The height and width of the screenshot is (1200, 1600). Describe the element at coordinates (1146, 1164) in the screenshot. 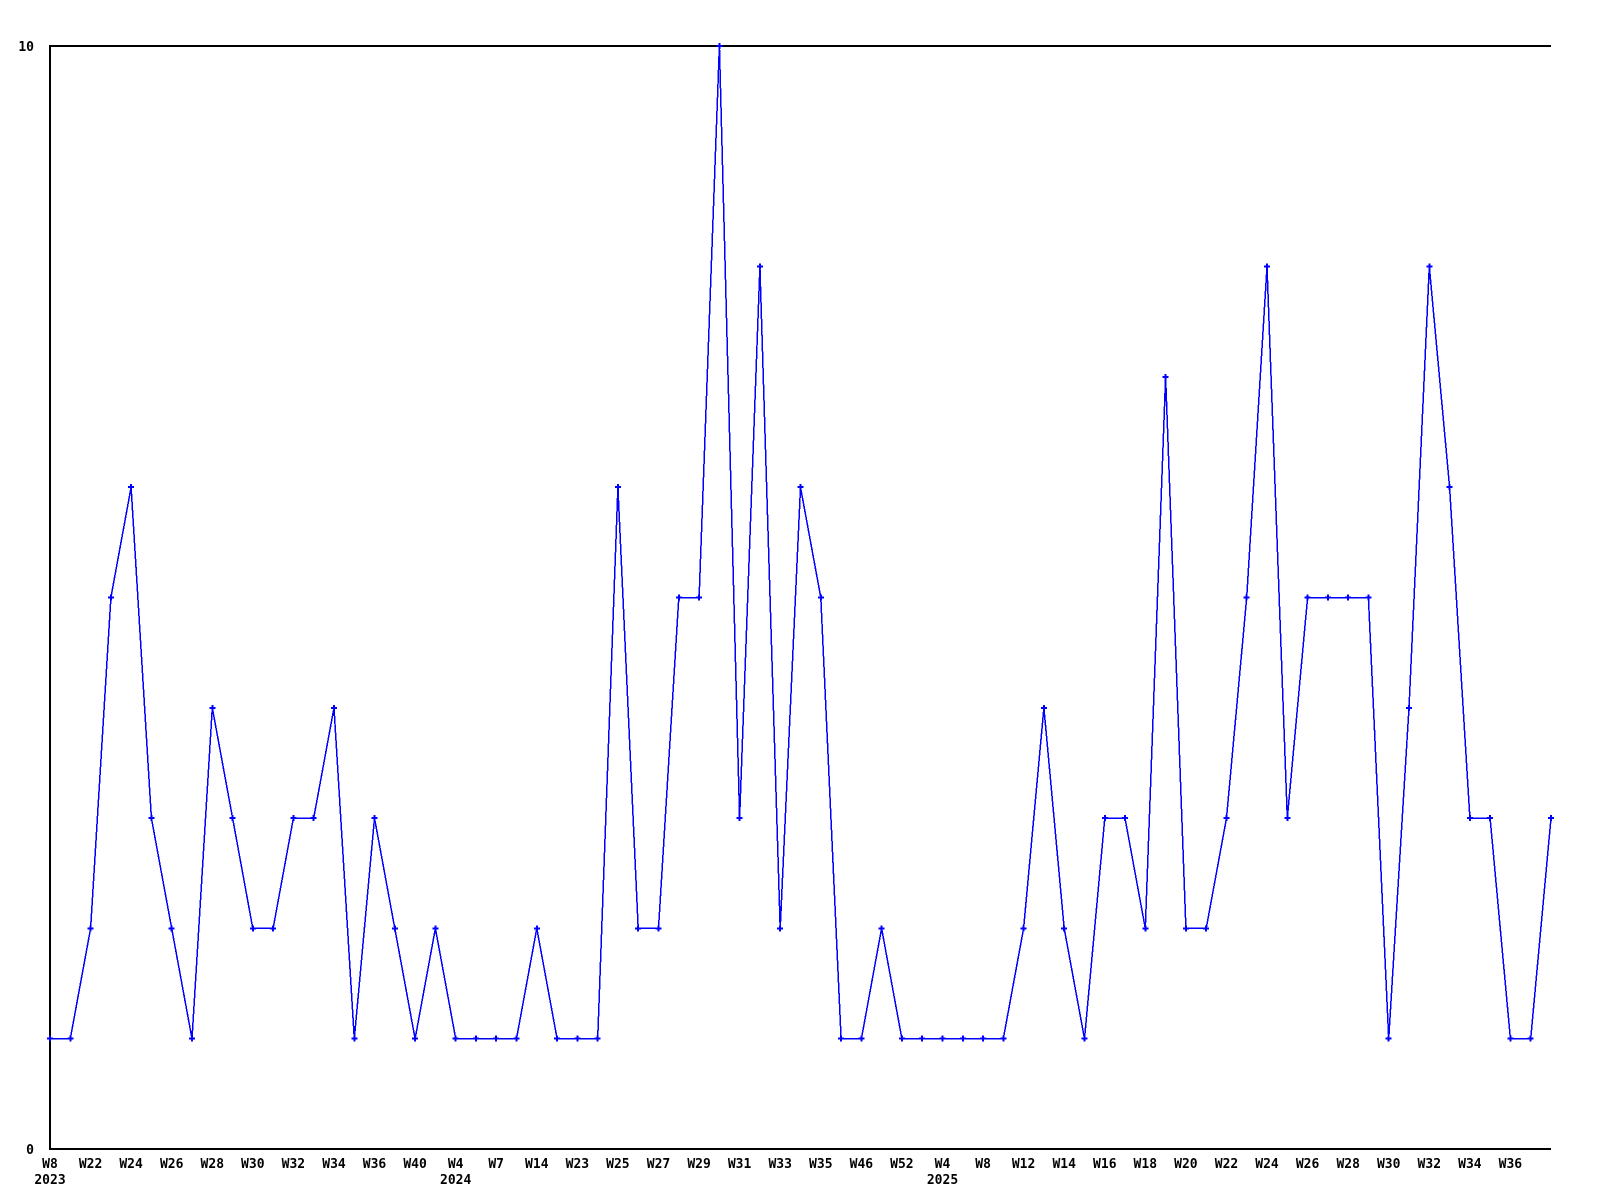

I see `x-tick-label: W18` at that location.